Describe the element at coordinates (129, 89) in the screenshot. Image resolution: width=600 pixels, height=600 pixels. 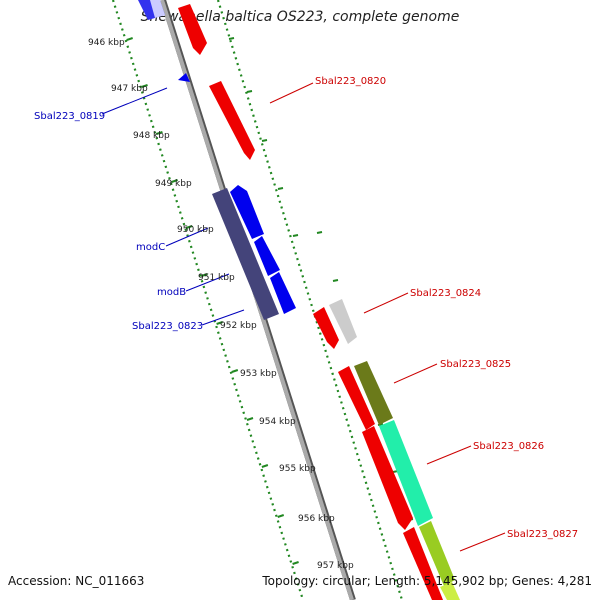
I see `kbp-label: 947 kbp` at that location.